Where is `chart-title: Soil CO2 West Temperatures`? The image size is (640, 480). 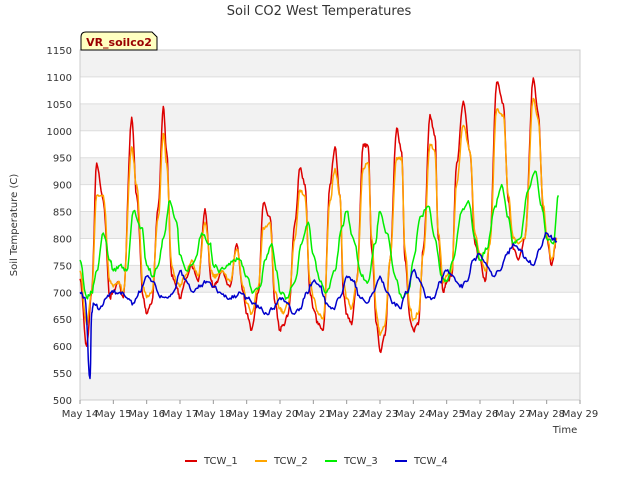 chart-title: Soil CO2 West Temperatures is located at coordinates (319, 11).